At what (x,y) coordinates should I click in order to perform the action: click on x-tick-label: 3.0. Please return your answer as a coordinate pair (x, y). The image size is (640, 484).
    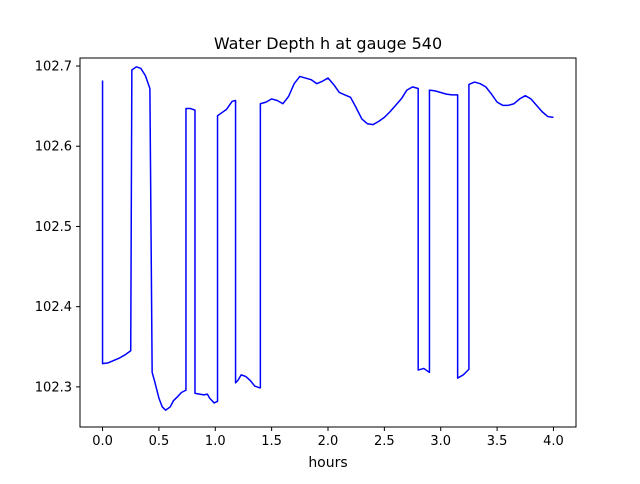
    Looking at the image, I should click on (440, 441).